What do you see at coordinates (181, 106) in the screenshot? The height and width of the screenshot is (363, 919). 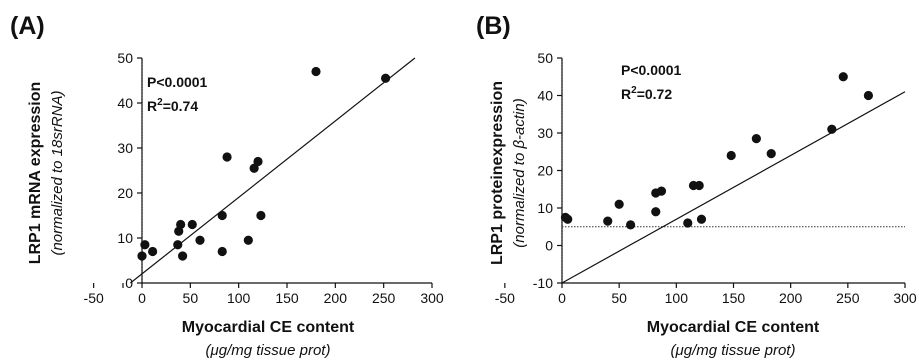 I see `panel-a-r-squared-value: =0.74` at bounding box center [181, 106].